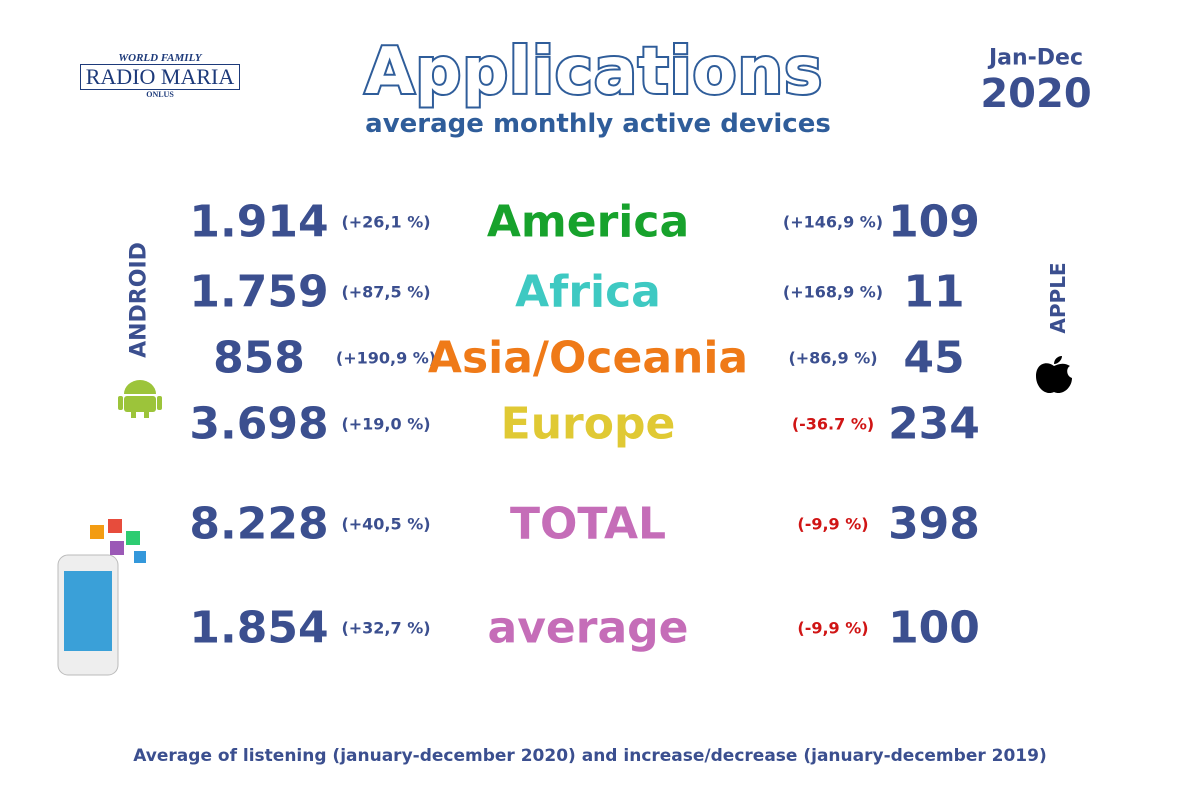 Image resolution: width=1181 pixels, height=787 pixels. I want to click on apple-value: 109, so click(934, 222).